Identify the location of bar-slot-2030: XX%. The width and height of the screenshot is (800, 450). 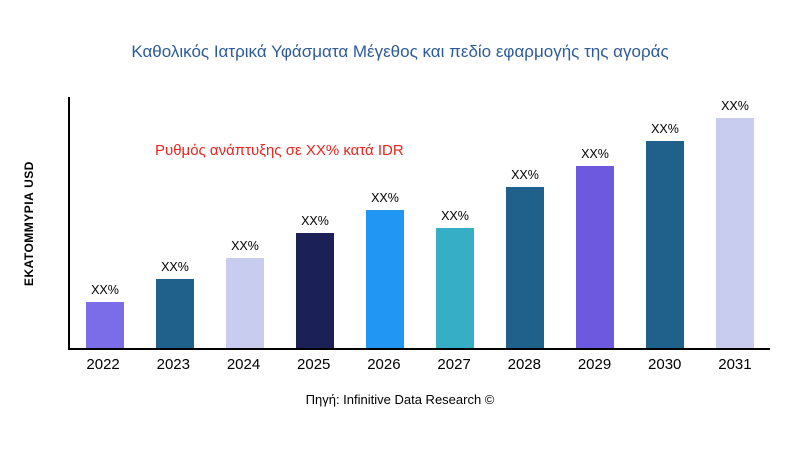
(665, 235).